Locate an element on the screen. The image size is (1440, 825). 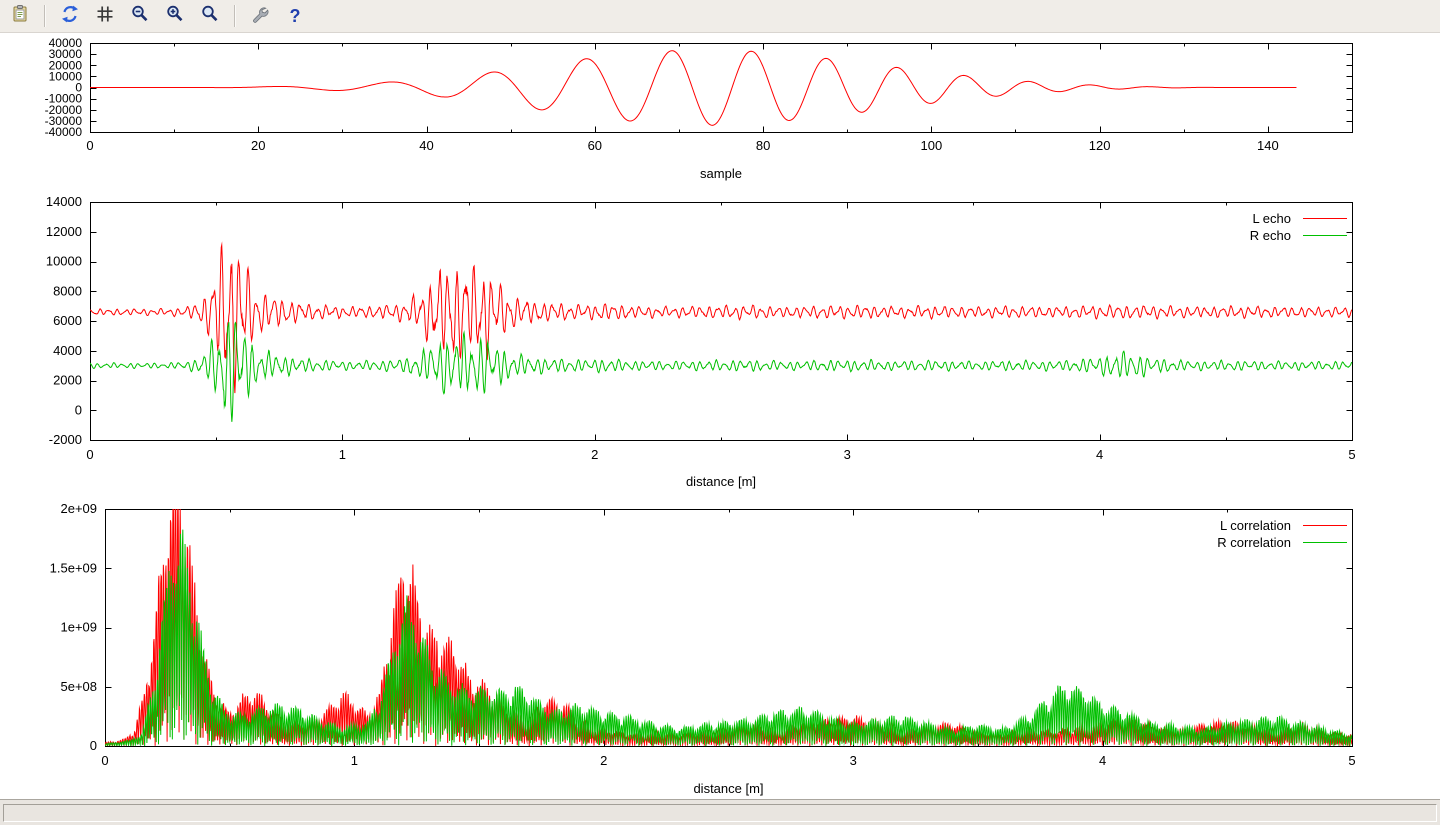
legend-line-l-echo is located at coordinates (1325, 218).